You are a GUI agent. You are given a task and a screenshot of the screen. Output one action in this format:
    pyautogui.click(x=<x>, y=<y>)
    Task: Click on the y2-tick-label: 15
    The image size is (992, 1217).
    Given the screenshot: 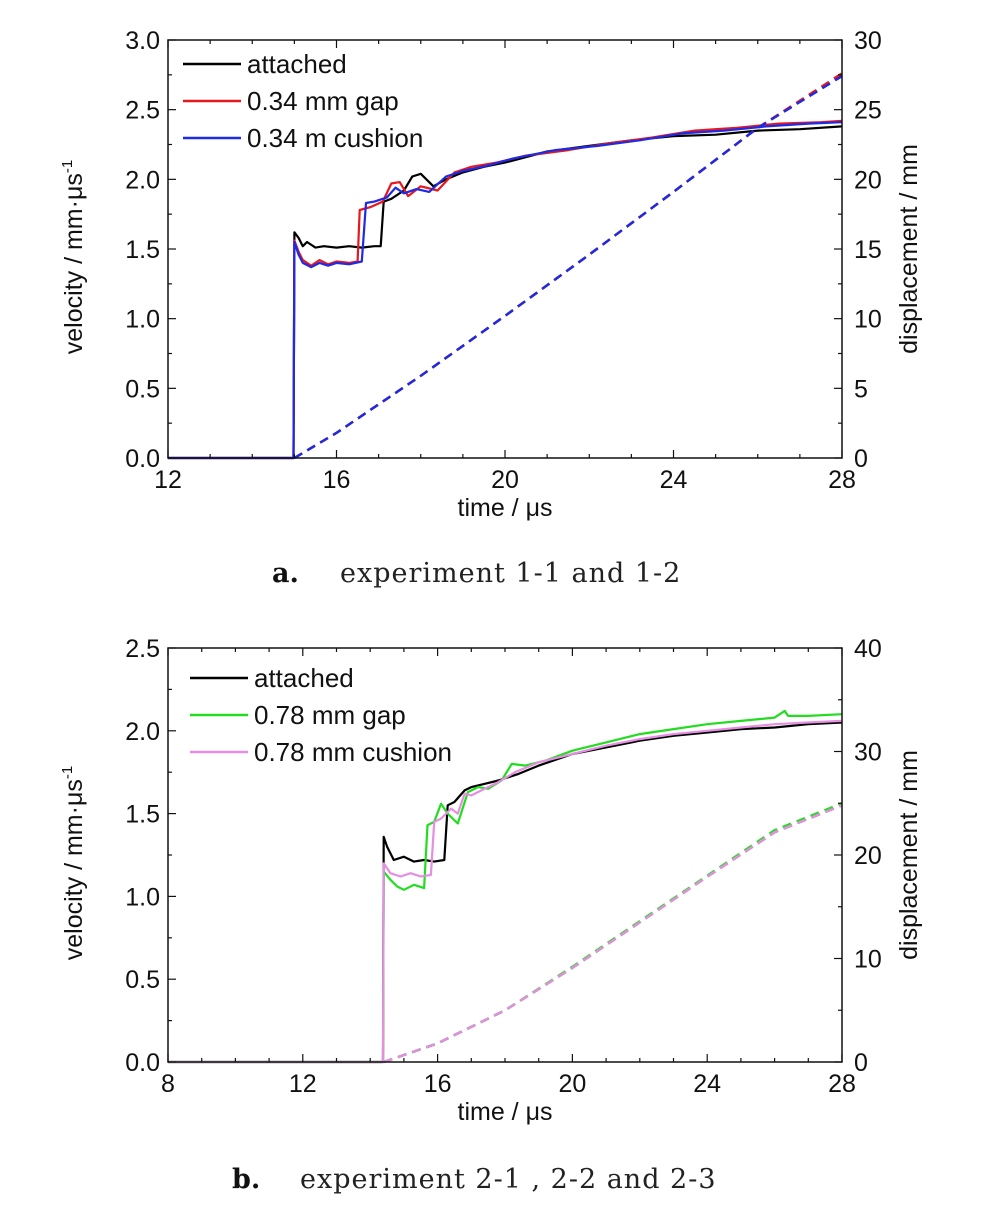 What is the action you would take?
    pyautogui.click(x=868, y=250)
    